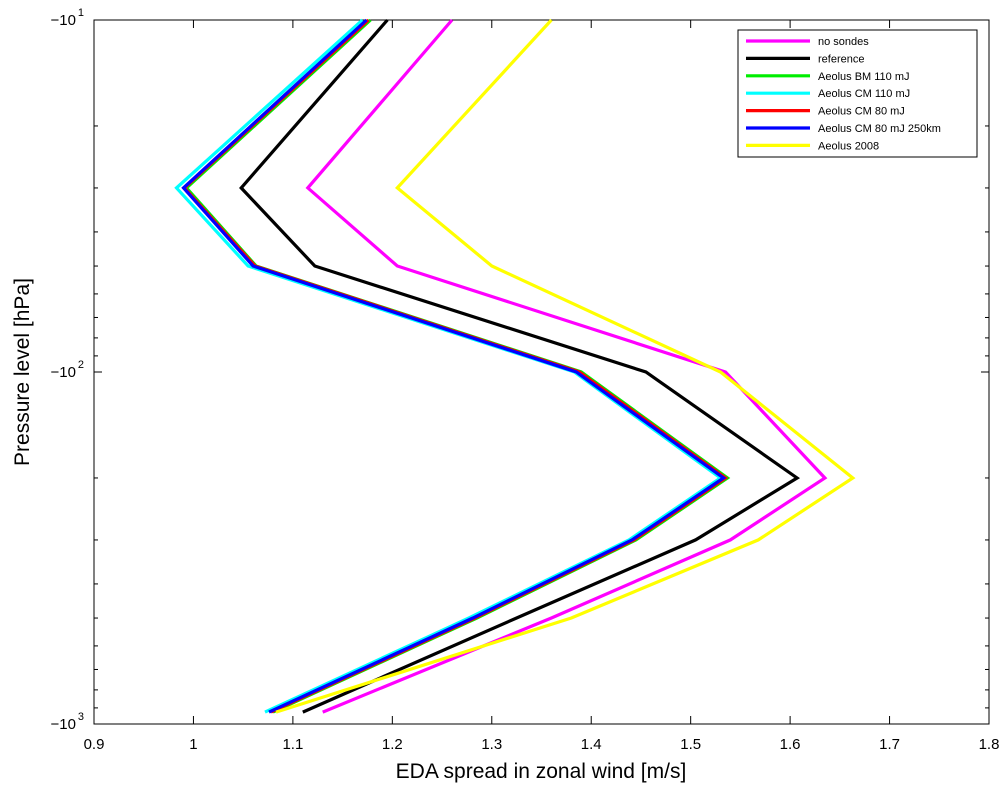  Describe the element at coordinates (491, 744) in the screenshot. I see `x-tick-label: 1.3` at that location.